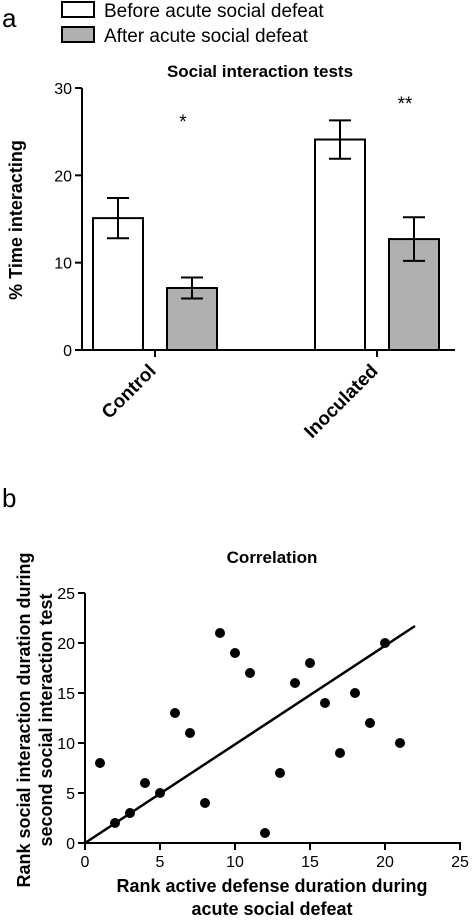 The width and height of the screenshot is (474, 922). Describe the element at coordinates (160, 862) in the screenshot. I see `x-tick-label: 5` at that location.